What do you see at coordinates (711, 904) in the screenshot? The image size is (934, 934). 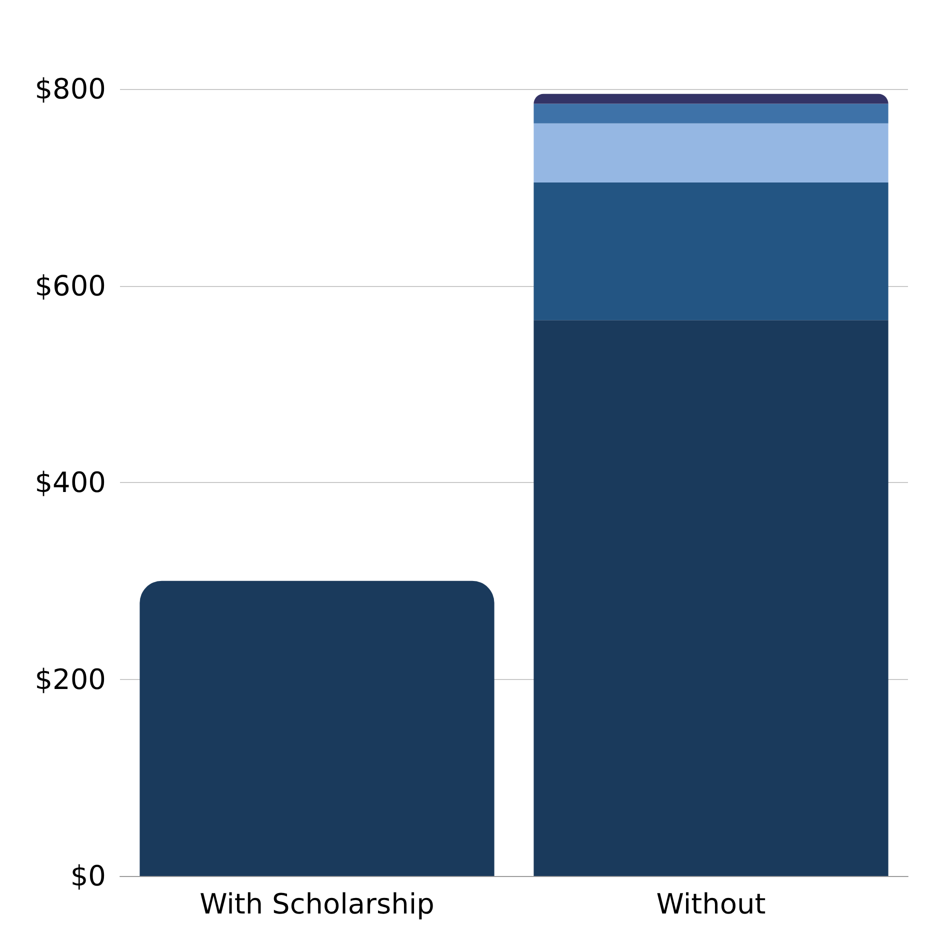 I see `x-tick-label: Without` at bounding box center [711, 904].